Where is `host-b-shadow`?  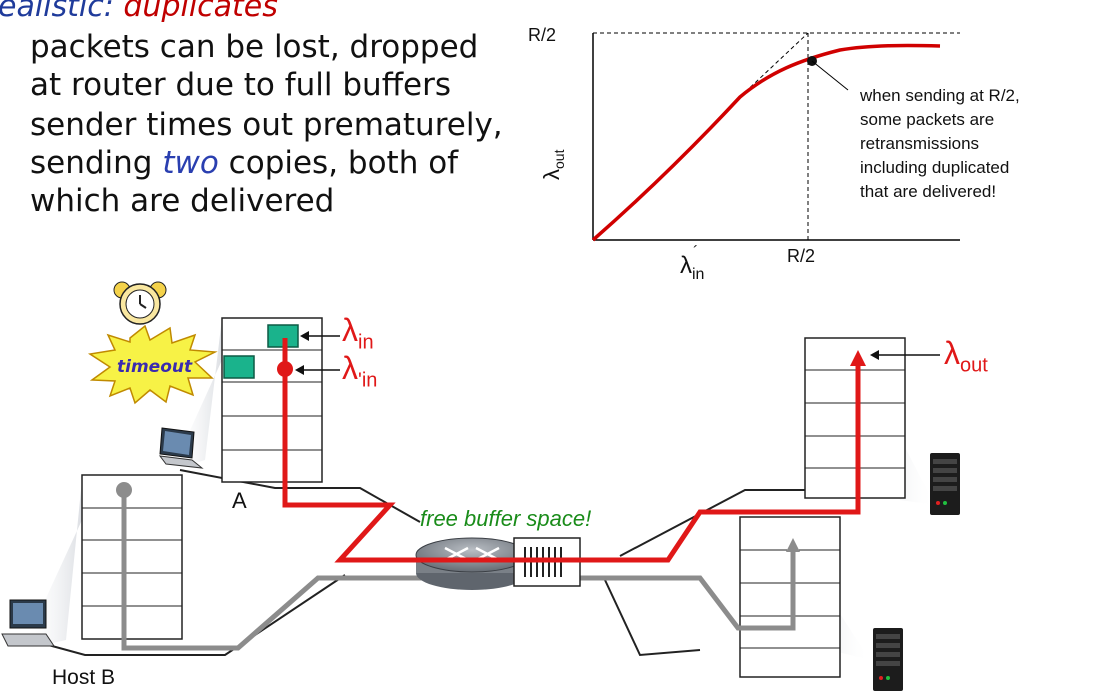 host-b-shadow is located at coordinates (52, 565).